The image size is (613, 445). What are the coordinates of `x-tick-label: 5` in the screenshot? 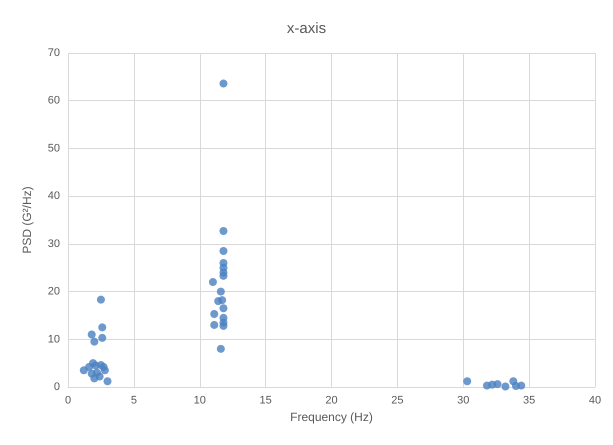 It's located at (133, 400).